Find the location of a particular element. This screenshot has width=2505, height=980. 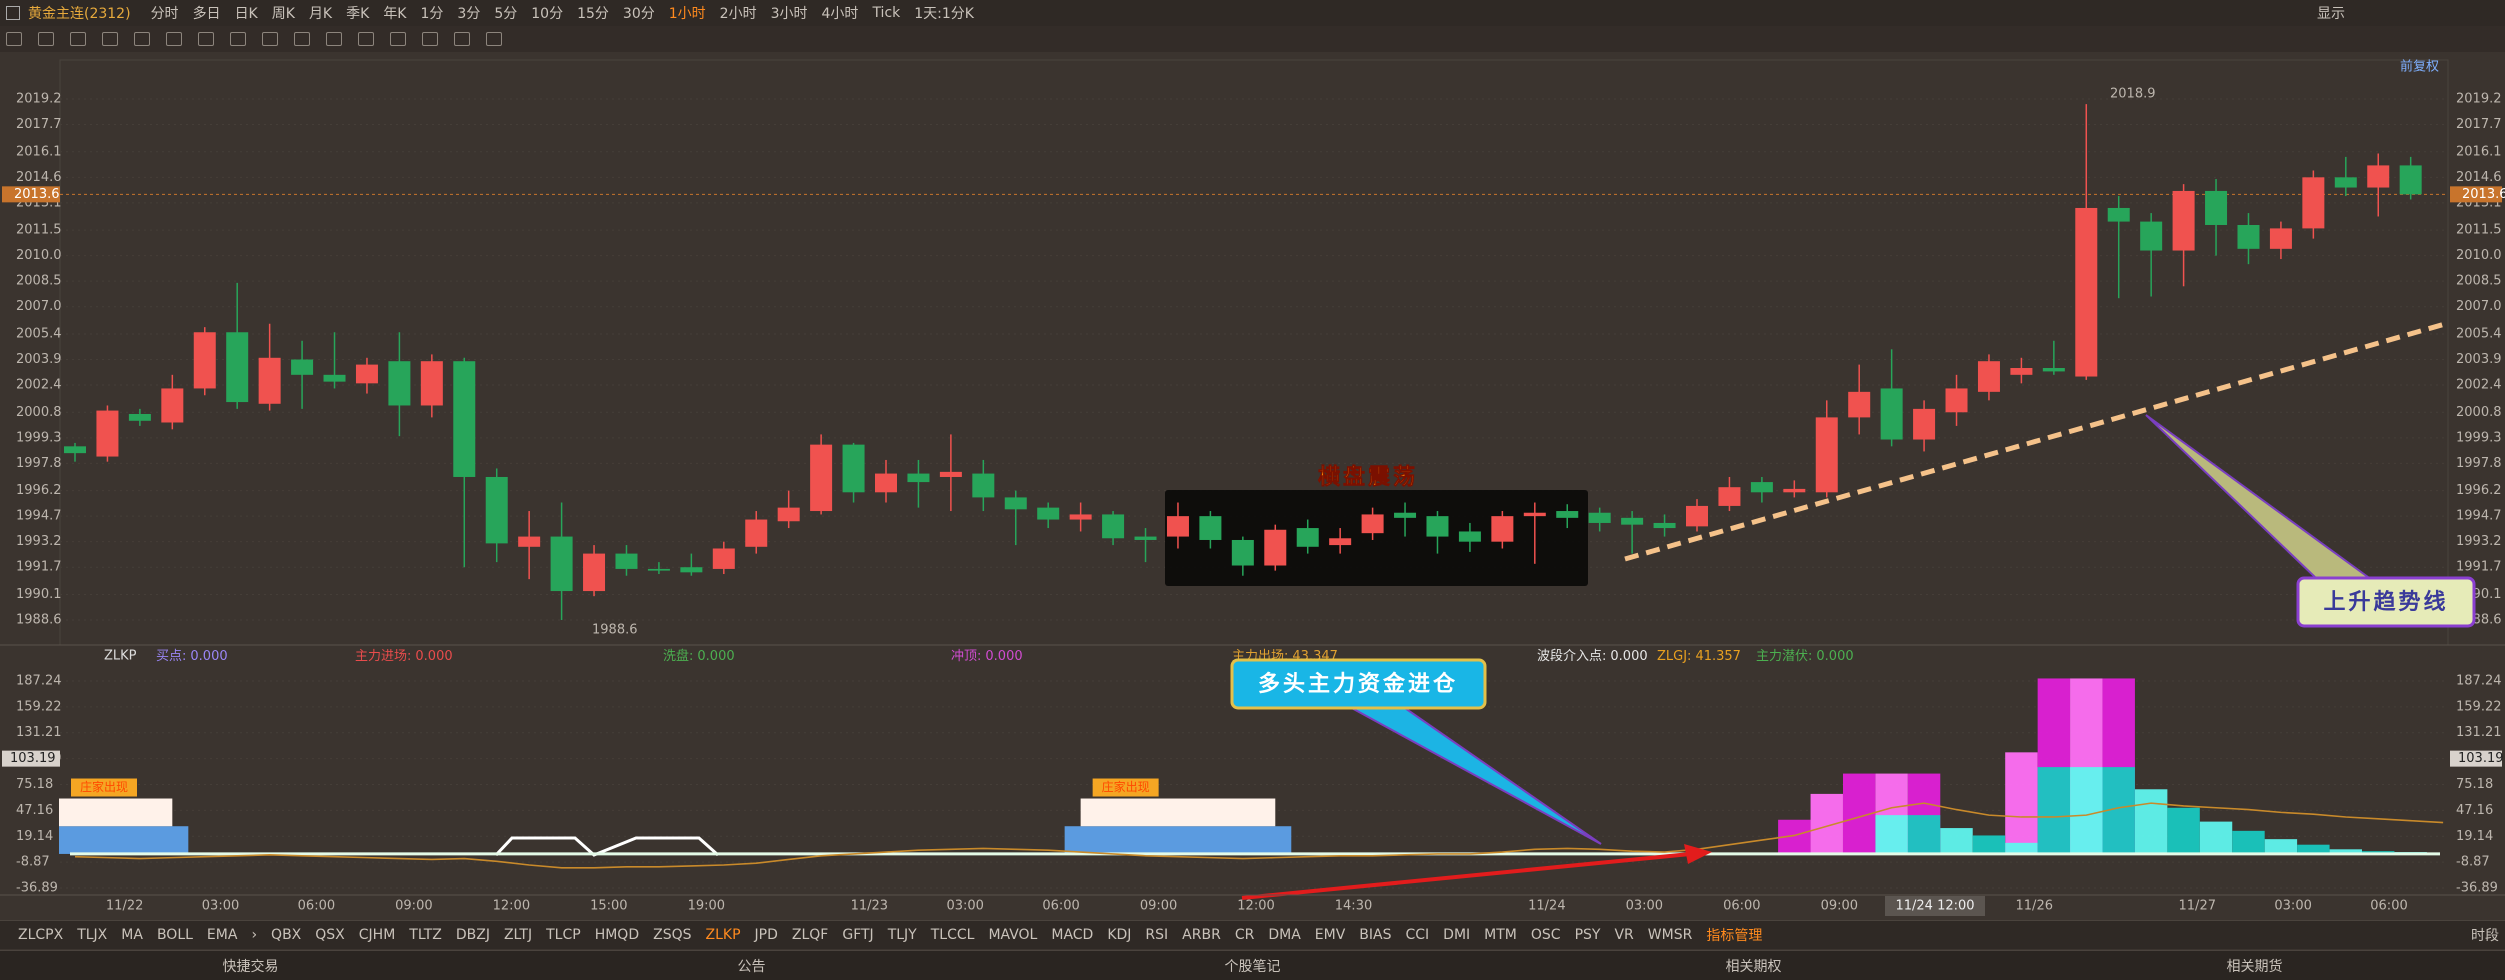

footer-tab: 个股笔记 is located at coordinates (1252, 967).